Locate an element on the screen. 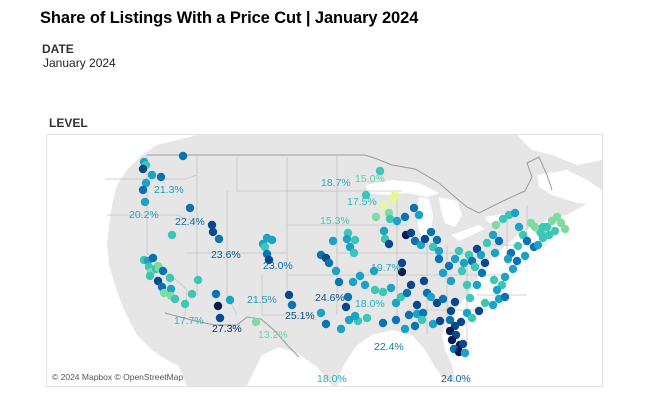 Image resolution: width=650 pixels, height=400 pixels. date-filter-value: January 2024 is located at coordinates (79, 63).